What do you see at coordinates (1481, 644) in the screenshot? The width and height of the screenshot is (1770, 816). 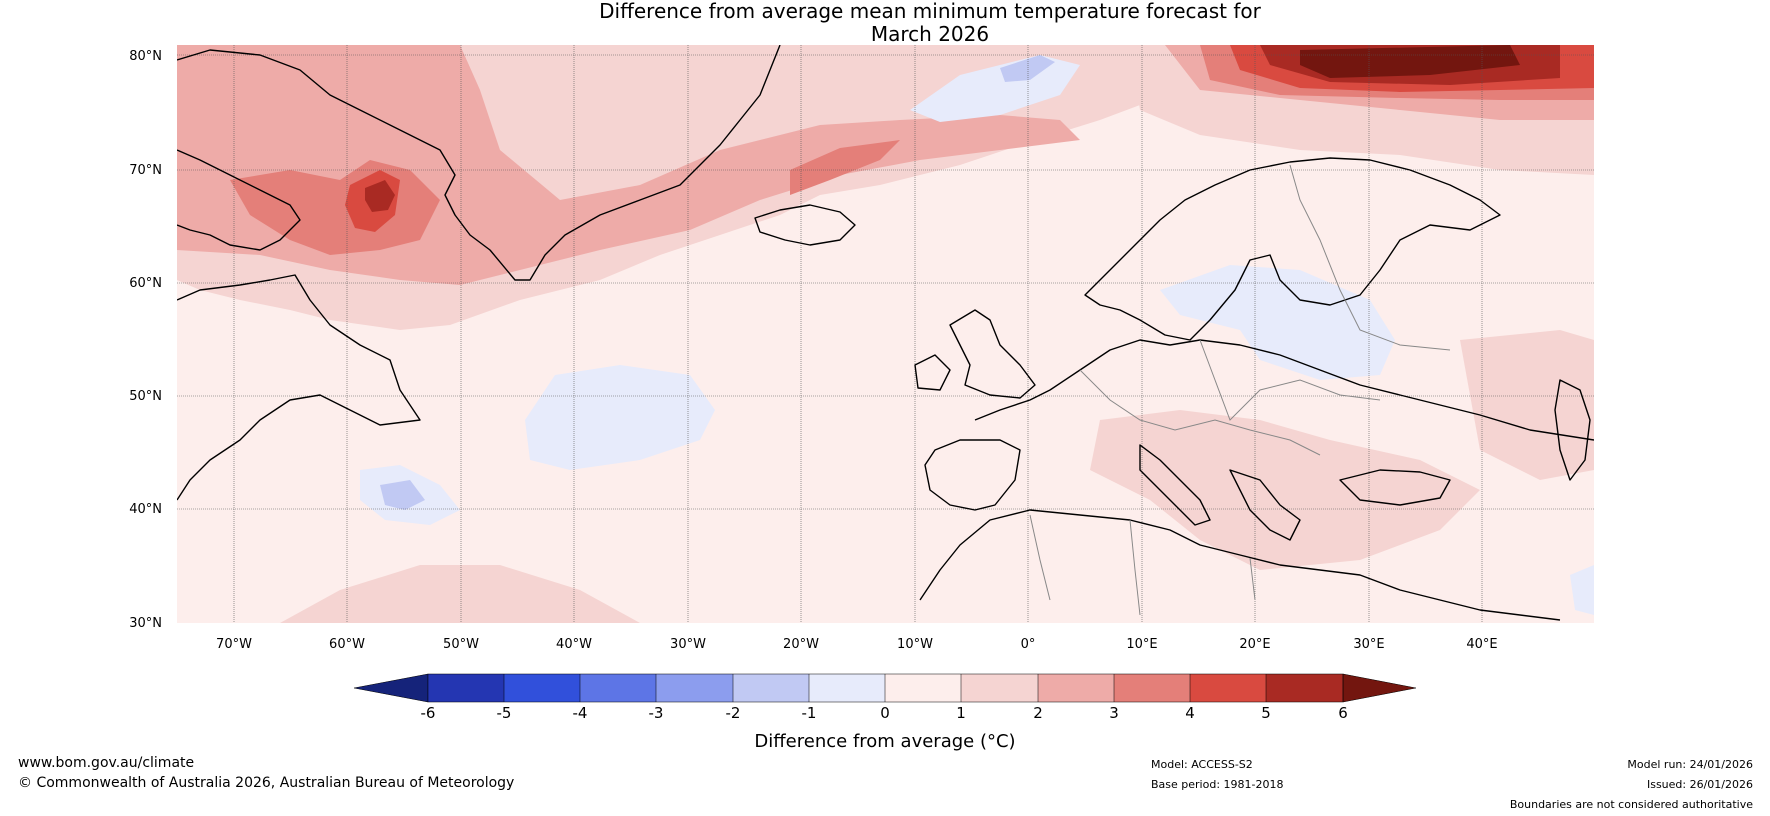 I see `lon-label-40e: 40°E` at bounding box center [1481, 644].